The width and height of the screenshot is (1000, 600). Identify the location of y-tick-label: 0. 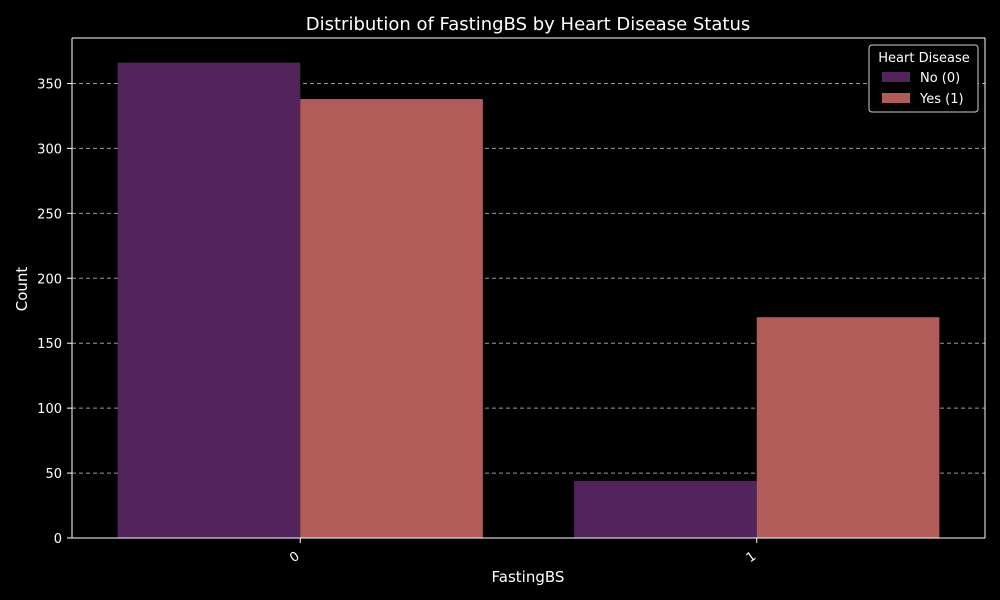
(58, 539).